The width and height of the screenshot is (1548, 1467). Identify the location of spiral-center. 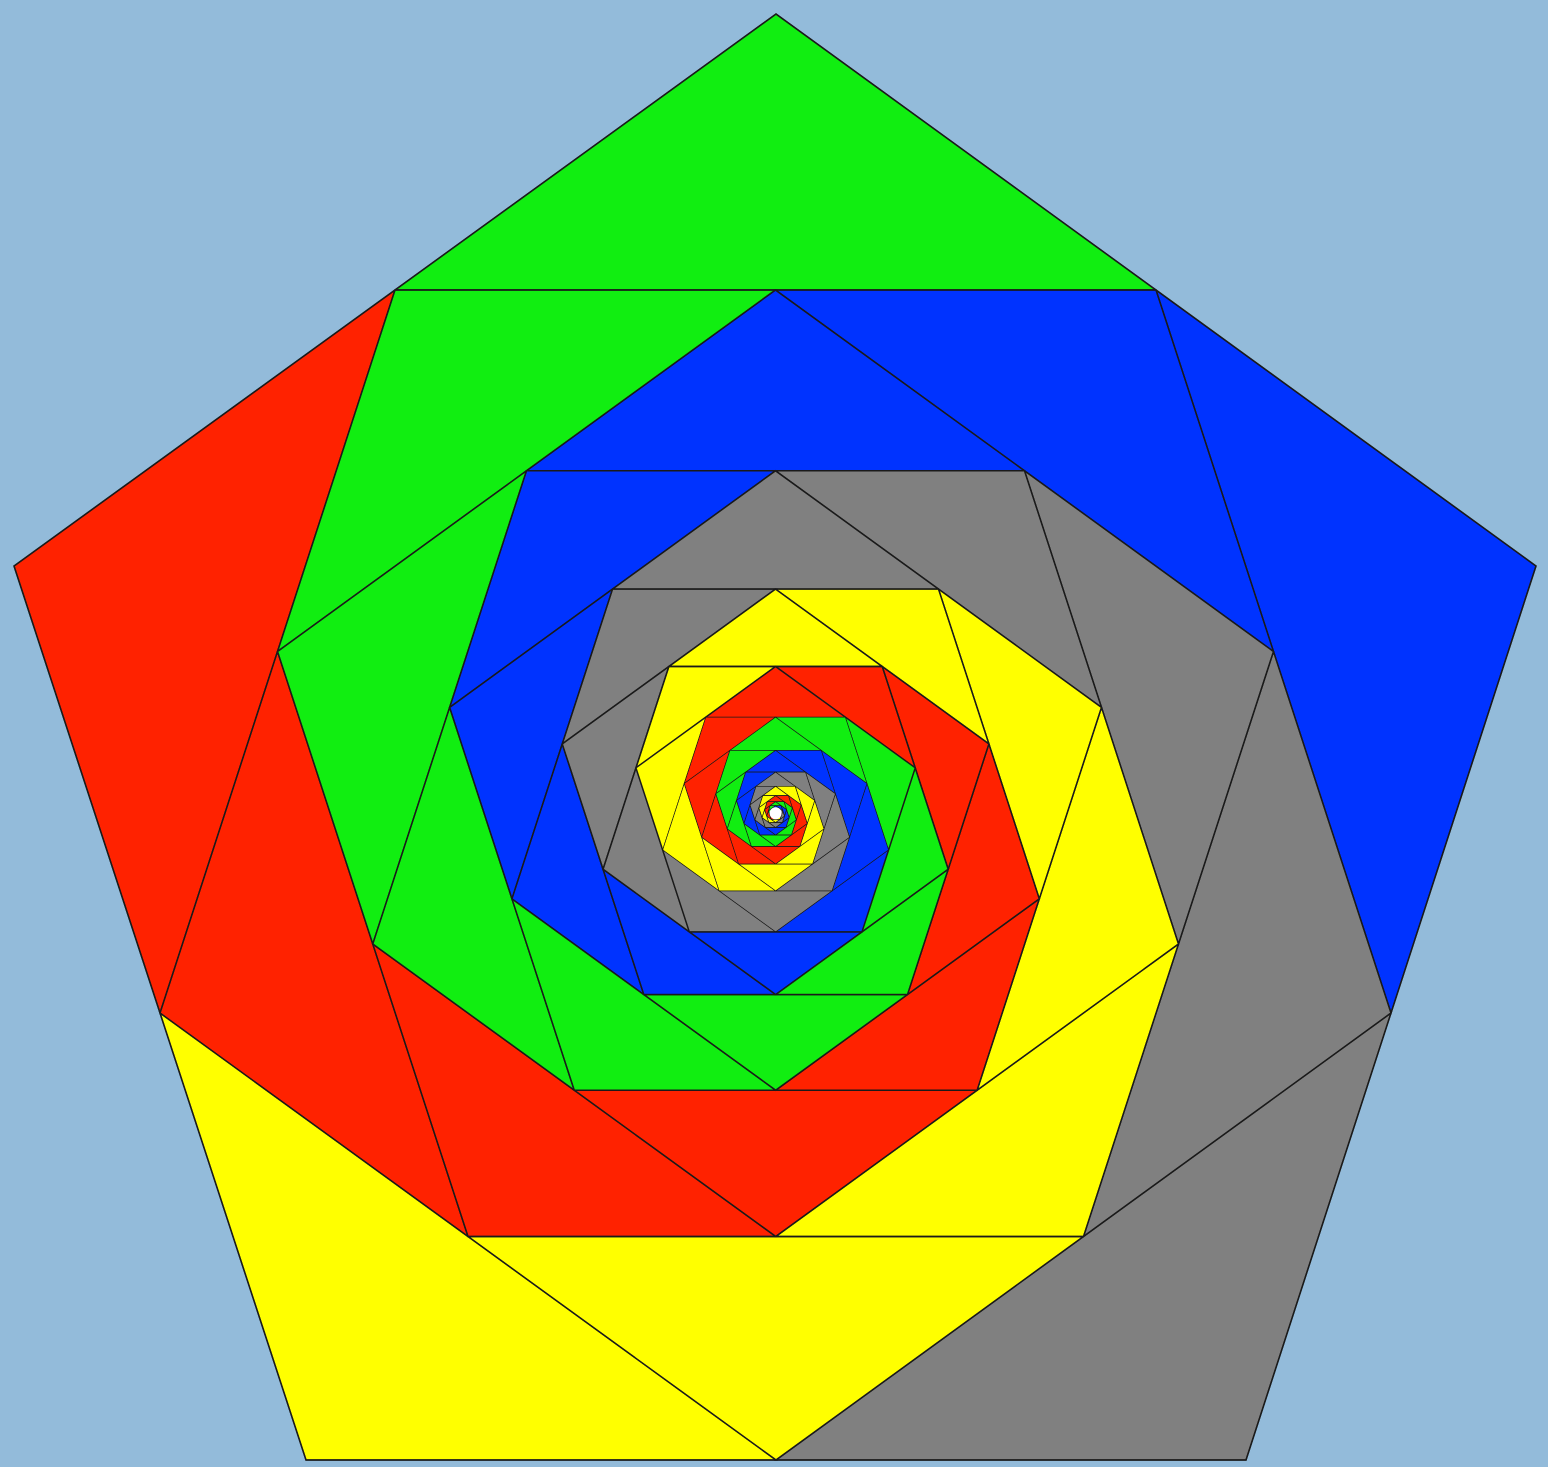
(775, 813).